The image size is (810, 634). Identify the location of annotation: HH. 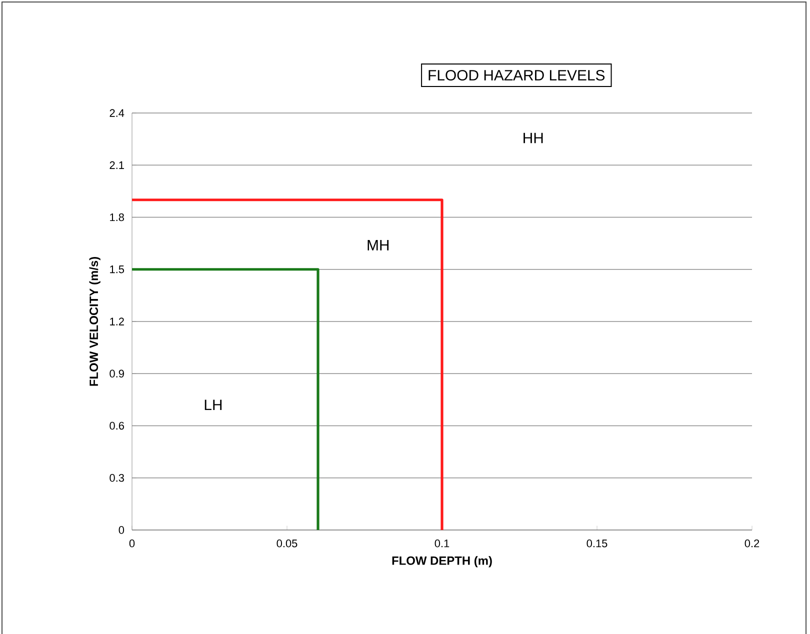
(533, 138).